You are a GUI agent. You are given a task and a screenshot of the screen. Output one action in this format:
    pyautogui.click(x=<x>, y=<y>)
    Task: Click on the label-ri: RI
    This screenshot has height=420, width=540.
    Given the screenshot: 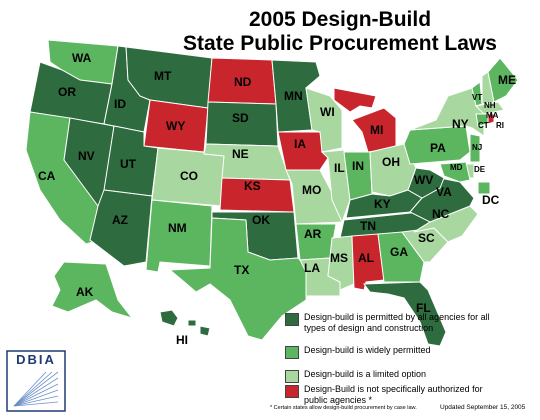 What is the action you would take?
    pyautogui.click(x=500, y=125)
    